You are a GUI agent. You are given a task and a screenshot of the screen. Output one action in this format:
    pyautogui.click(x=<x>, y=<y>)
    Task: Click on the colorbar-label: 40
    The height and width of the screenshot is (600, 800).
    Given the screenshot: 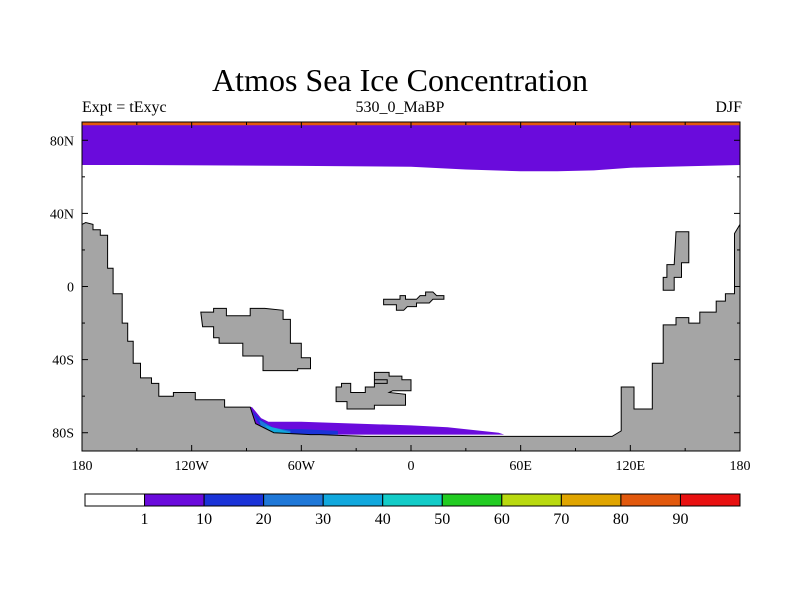 What is the action you would take?
    pyautogui.click(x=383, y=519)
    